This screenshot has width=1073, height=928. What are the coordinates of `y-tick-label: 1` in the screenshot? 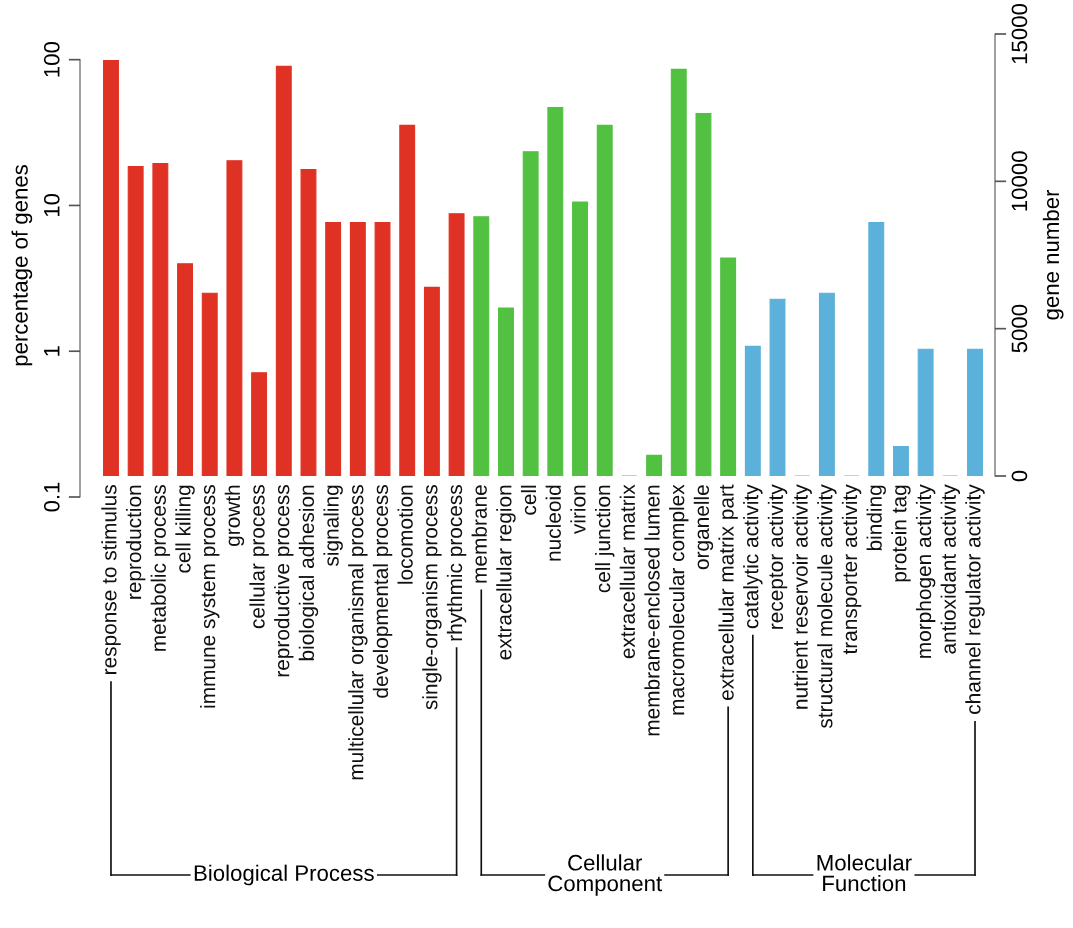 It's located at (52, 351).